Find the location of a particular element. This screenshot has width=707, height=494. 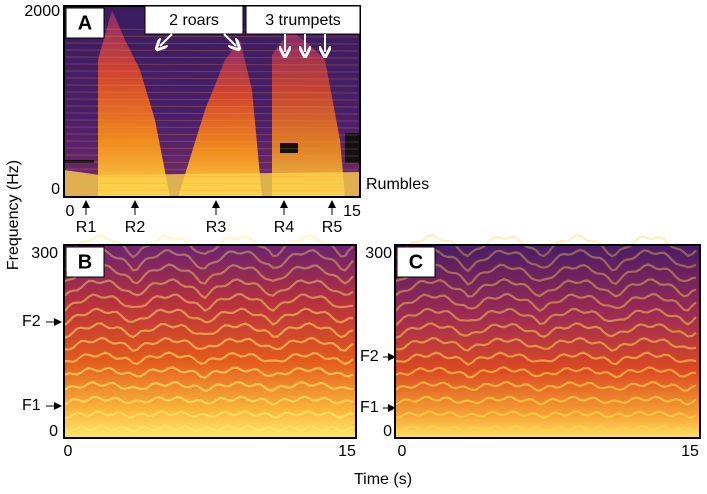

annotation: R4 is located at coordinates (284, 227).